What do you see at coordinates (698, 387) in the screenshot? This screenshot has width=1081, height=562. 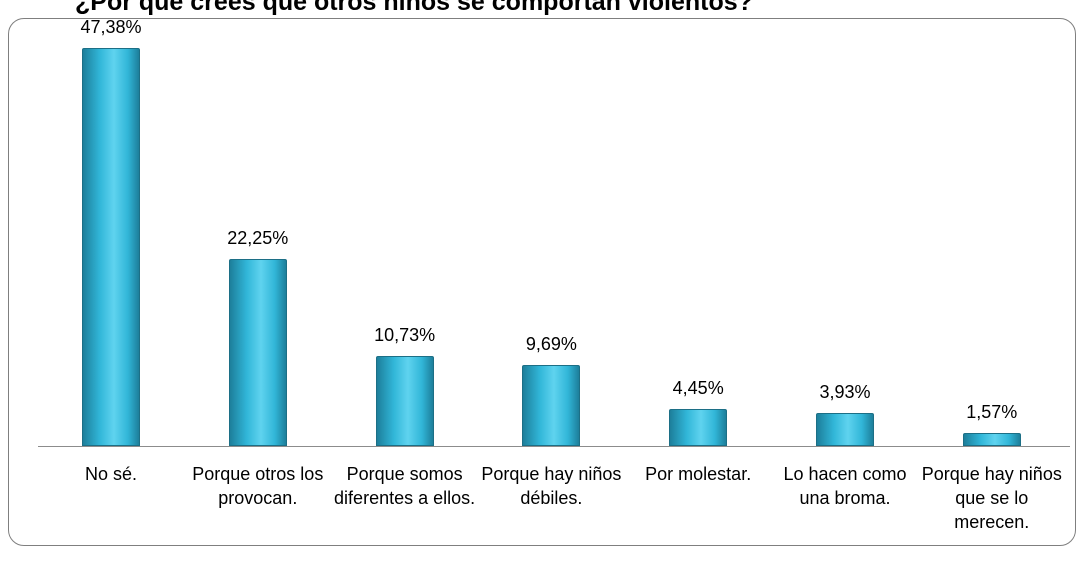 I see `value-label: 4,45%` at bounding box center [698, 387].